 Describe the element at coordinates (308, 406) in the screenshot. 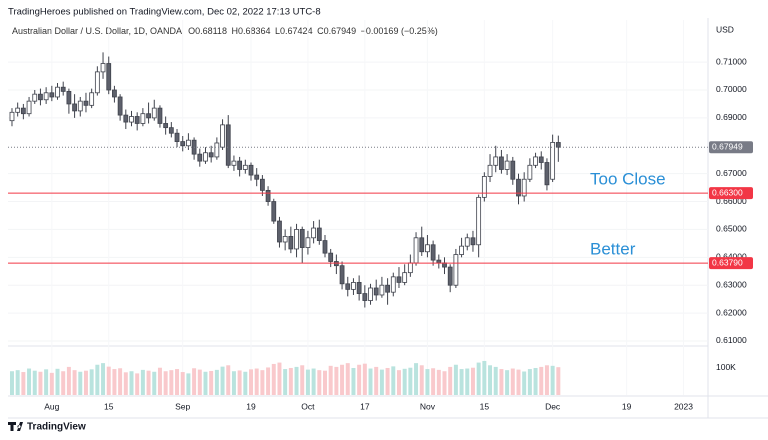

I see `x-tick-label: Oct` at that location.